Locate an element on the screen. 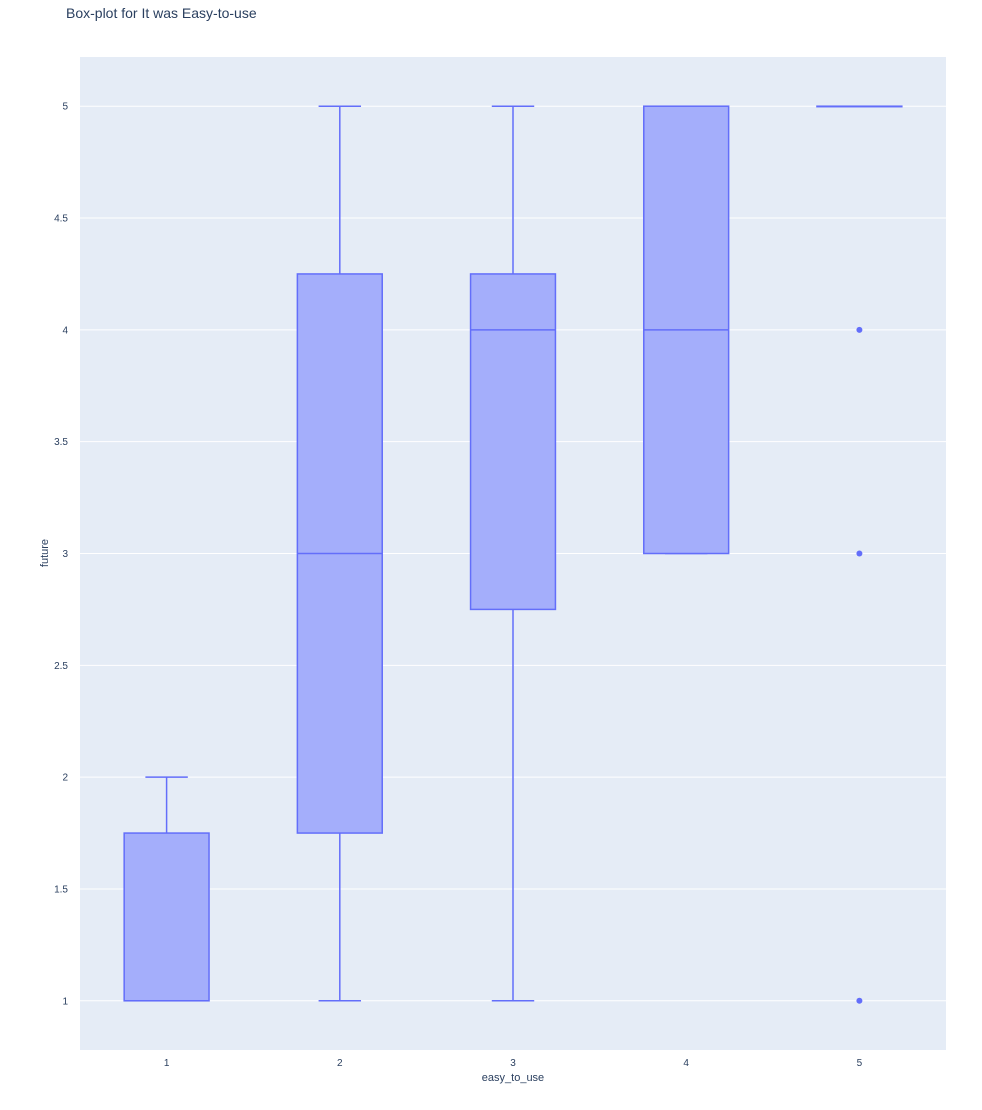  y-tick-label: 1.5 is located at coordinates (61, 889).